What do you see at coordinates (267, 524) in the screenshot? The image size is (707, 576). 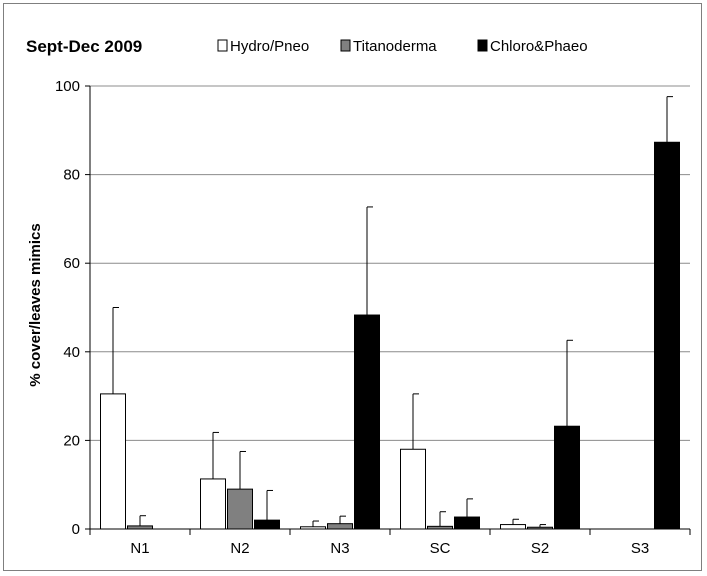 I see `bar-N2-Chloro&Phaeo` at bounding box center [267, 524].